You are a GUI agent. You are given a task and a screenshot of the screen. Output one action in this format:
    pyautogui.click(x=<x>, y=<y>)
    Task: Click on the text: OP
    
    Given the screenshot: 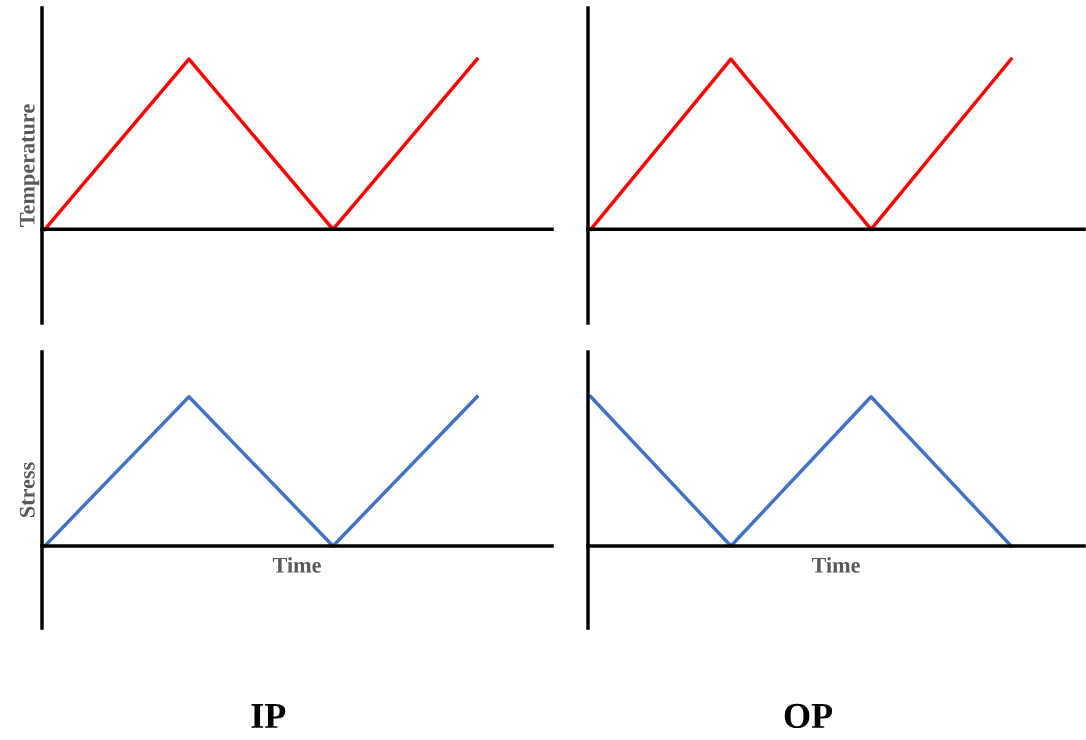 What is the action you would take?
    pyautogui.click(x=808, y=716)
    